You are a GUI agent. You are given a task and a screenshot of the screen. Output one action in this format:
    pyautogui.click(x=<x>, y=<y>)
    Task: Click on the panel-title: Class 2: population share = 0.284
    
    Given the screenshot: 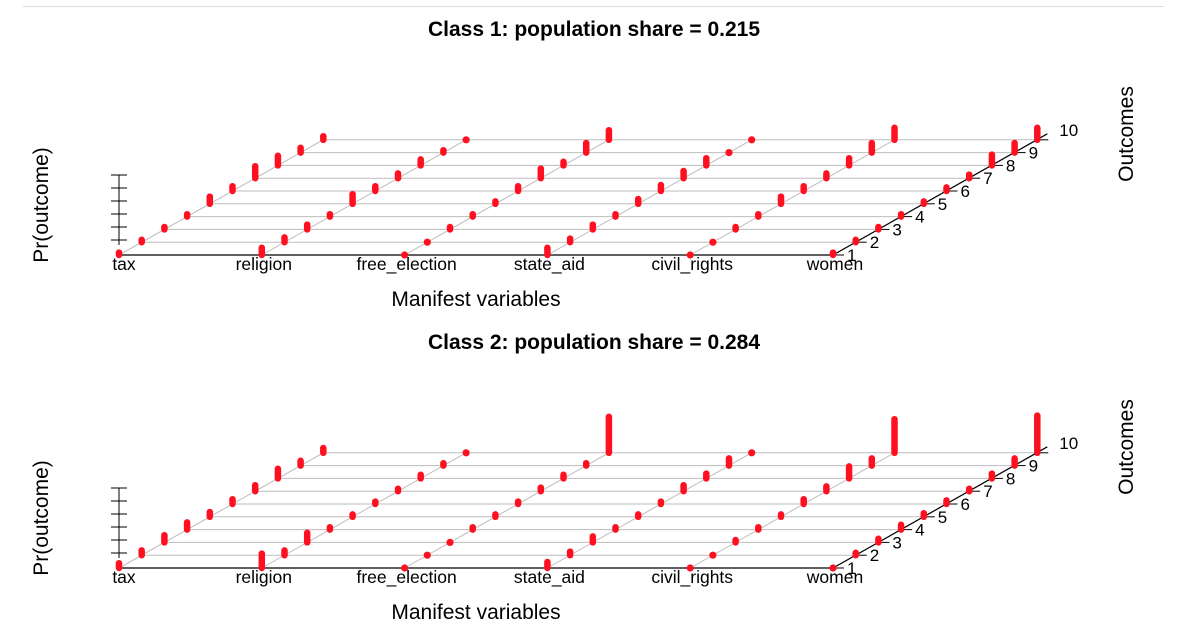 What is the action you would take?
    pyautogui.click(x=594, y=342)
    